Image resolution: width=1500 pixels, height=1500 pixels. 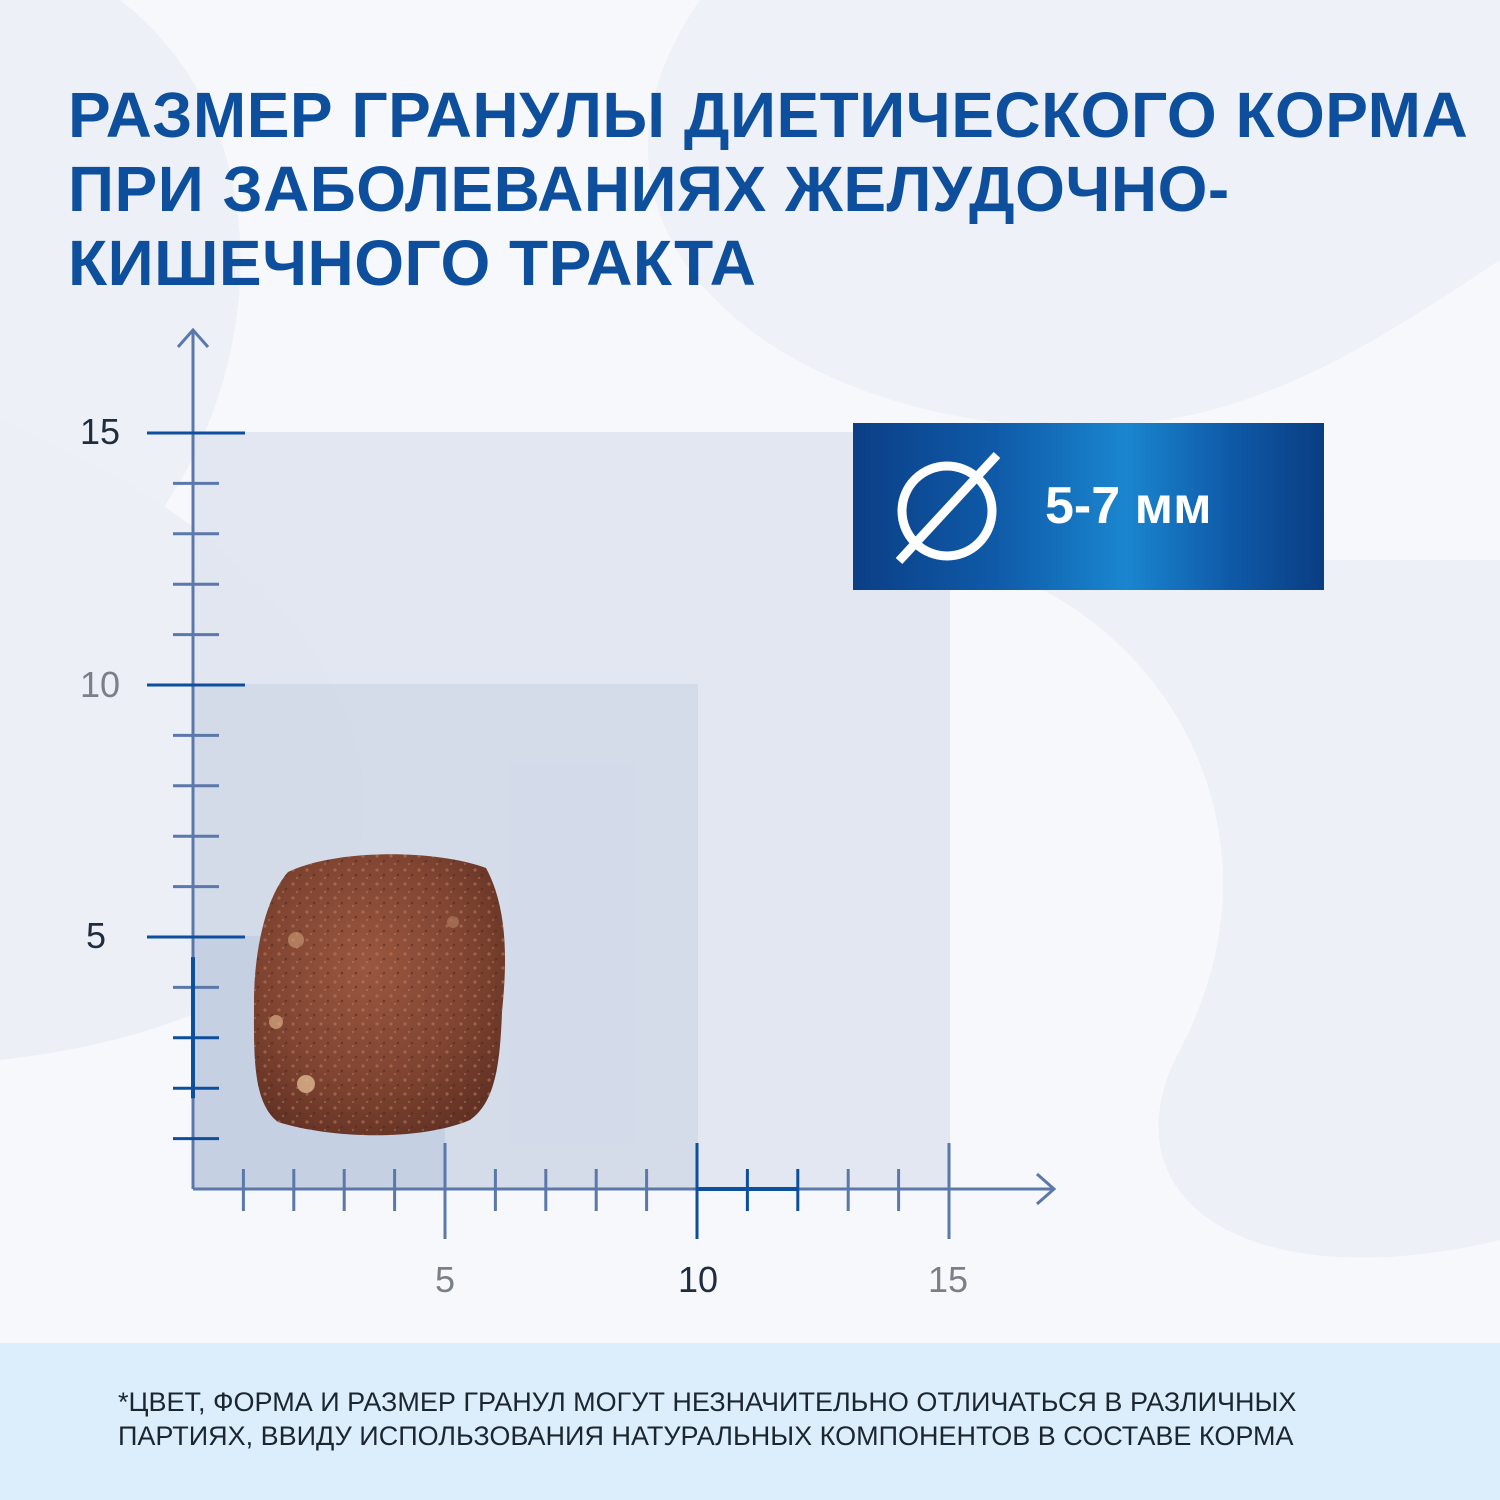 What do you see at coordinates (948, 1279) in the screenshot?
I see `x-label-15: 15` at bounding box center [948, 1279].